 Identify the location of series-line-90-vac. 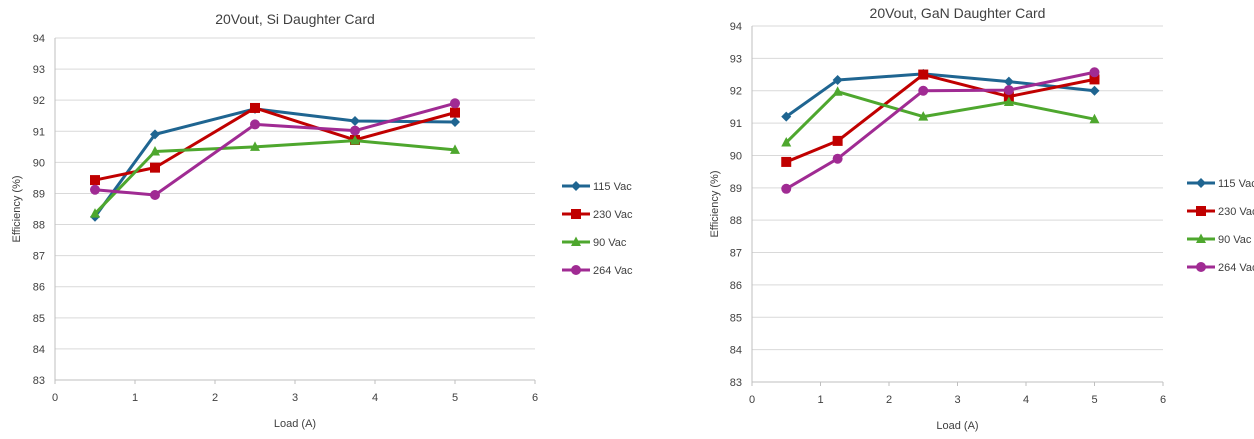
(274, 177).